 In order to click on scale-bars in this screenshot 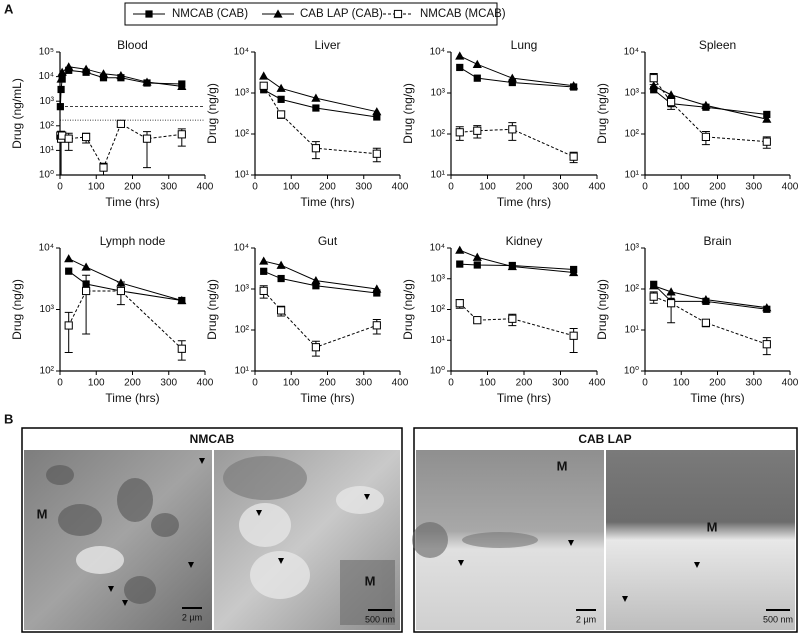, I will do `click(486, 609)`.